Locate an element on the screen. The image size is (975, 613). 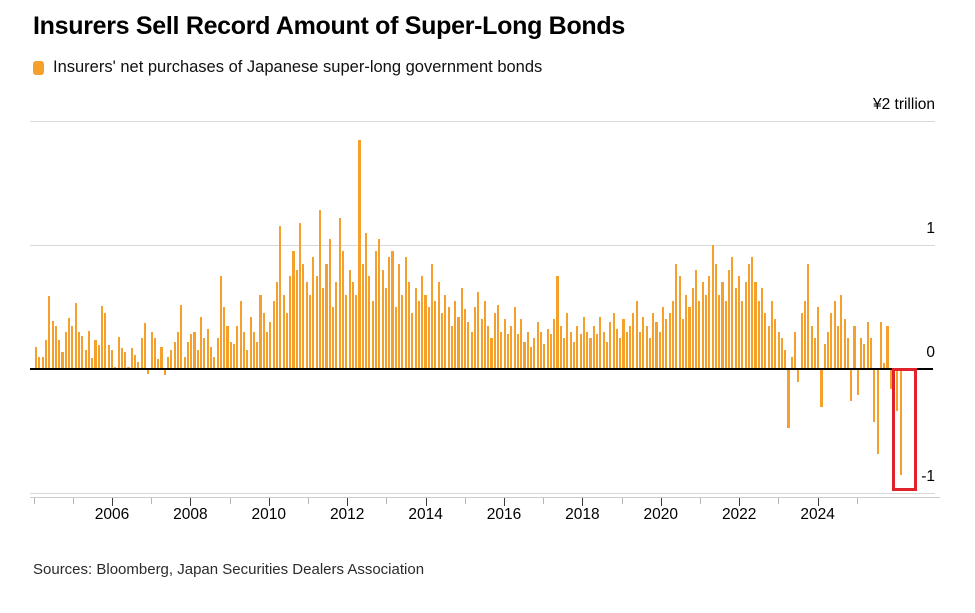
x-axis-line is located at coordinates (485, 497).